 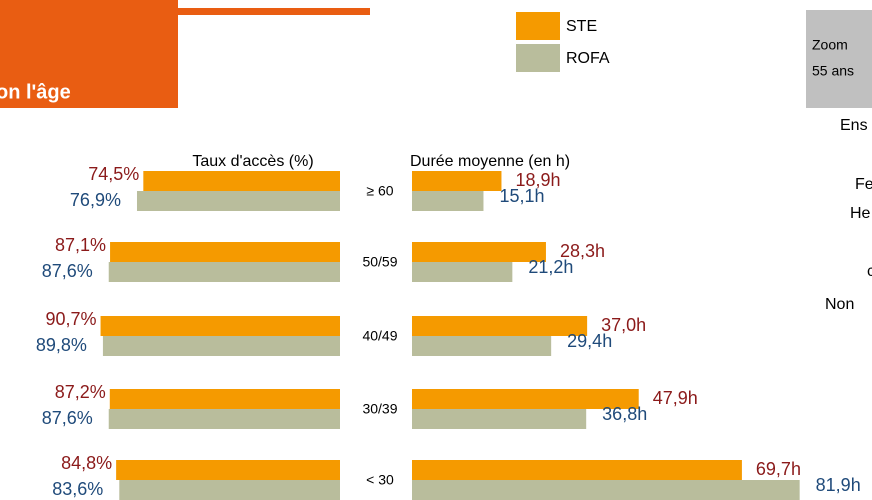 I want to click on value-label: 89,8%, so click(x=61, y=345).